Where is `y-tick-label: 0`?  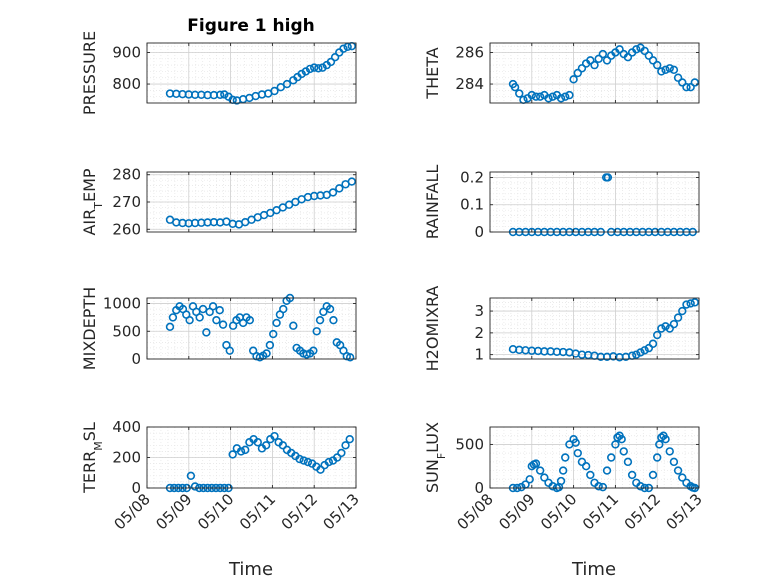 y-tick-label: 0 is located at coordinates (479, 488).